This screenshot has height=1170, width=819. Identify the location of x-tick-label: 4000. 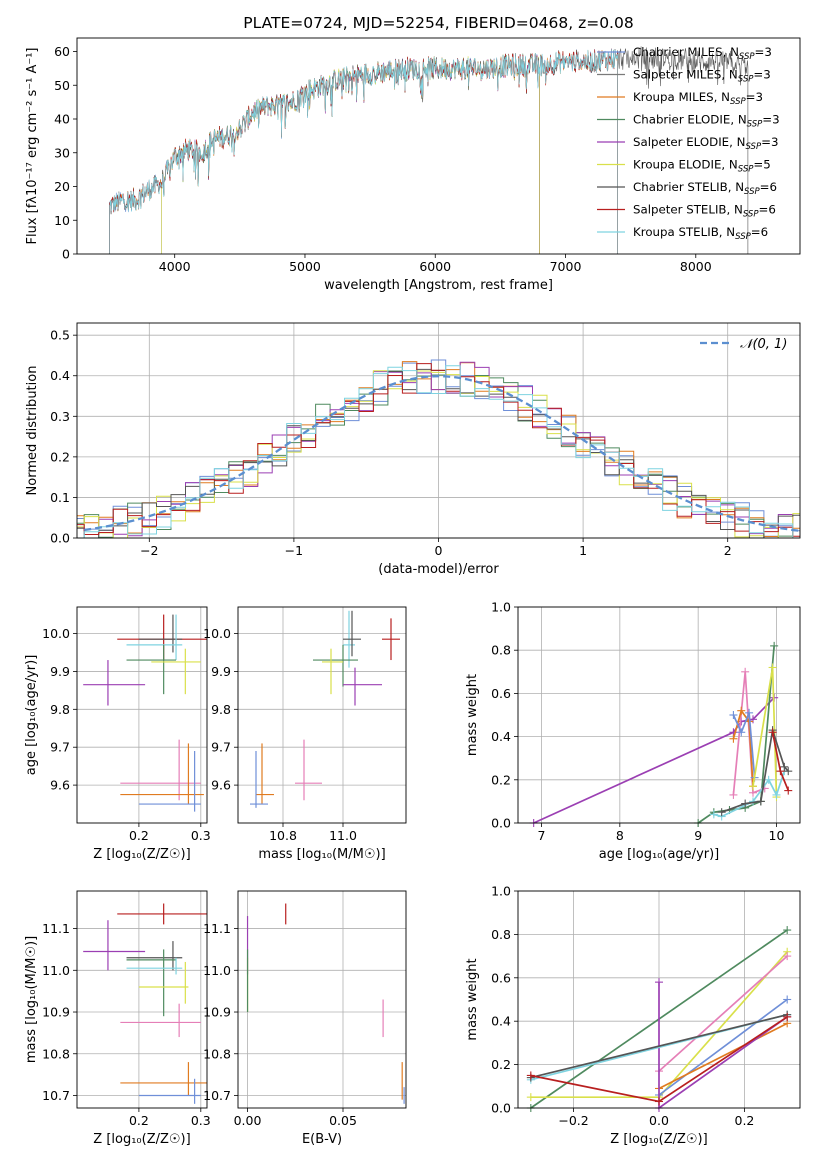
(175, 266).